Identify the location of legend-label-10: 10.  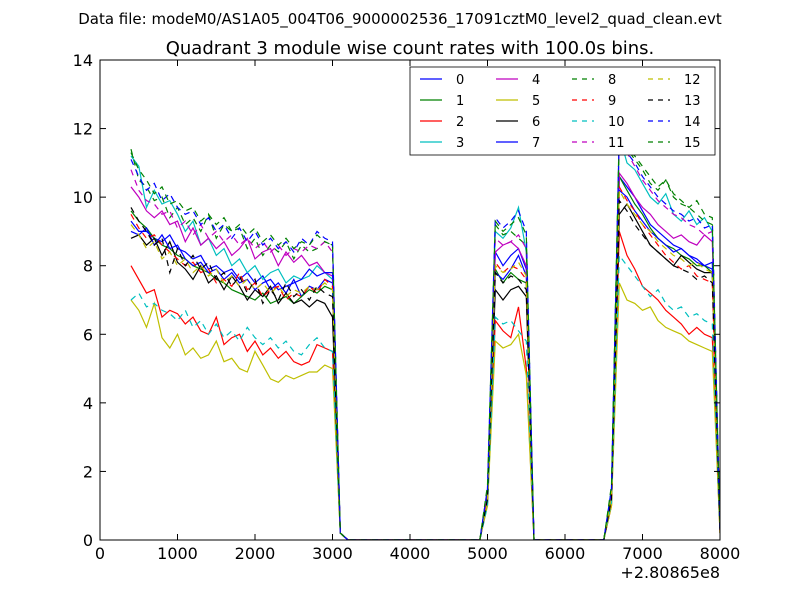
(616, 122).